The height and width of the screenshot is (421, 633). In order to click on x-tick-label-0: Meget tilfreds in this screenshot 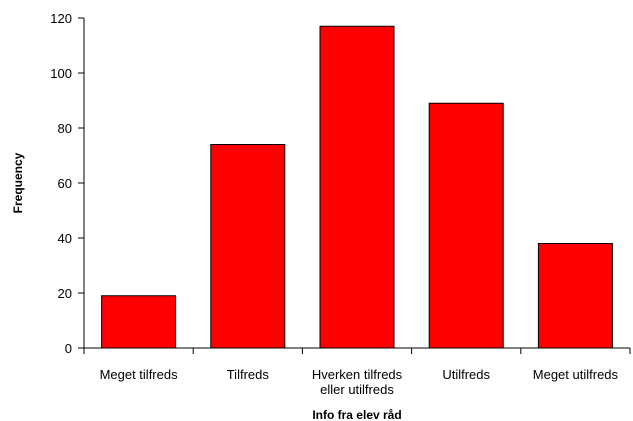, I will do `click(139, 374)`.